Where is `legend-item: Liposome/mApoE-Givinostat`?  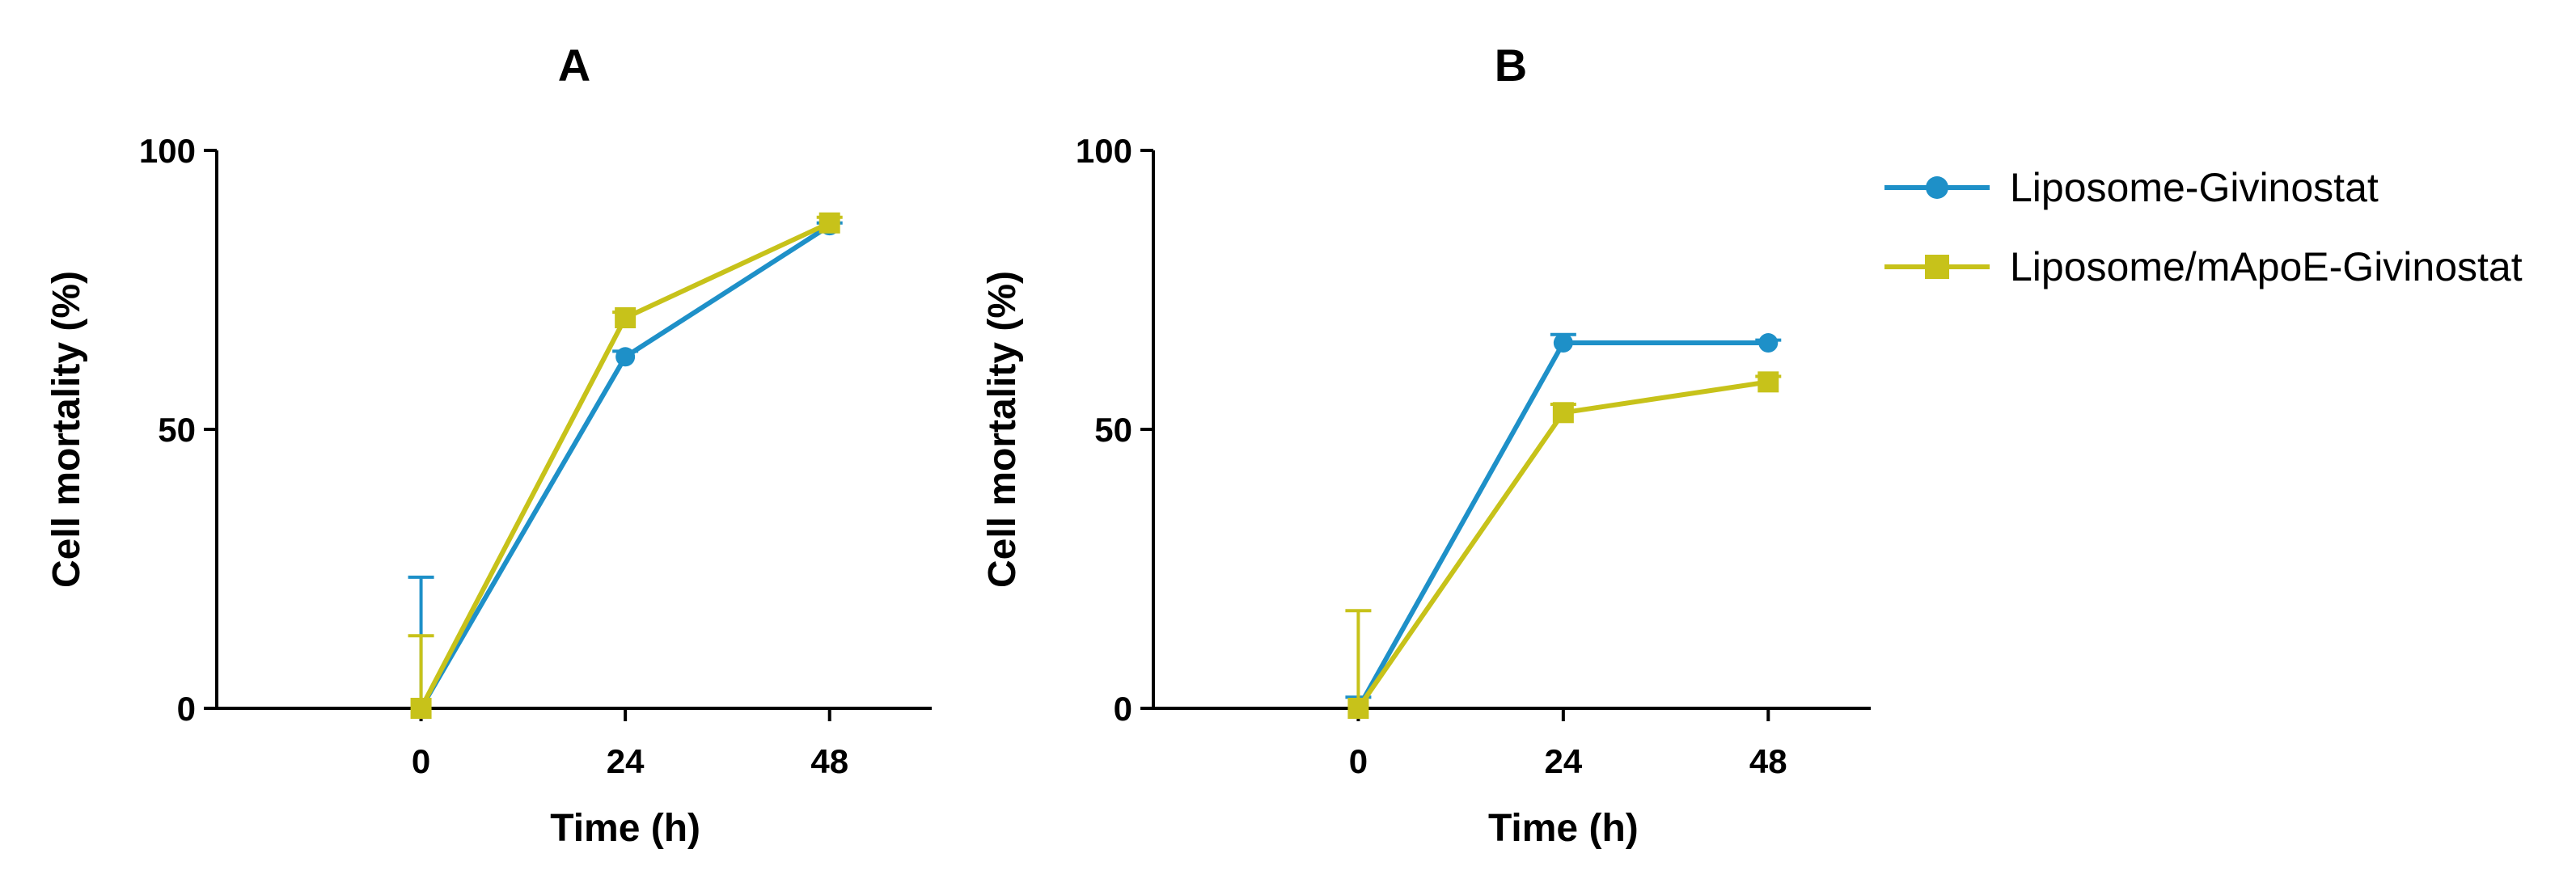 legend-item: Liposome/mApoE-Givinostat is located at coordinates (2203, 266).